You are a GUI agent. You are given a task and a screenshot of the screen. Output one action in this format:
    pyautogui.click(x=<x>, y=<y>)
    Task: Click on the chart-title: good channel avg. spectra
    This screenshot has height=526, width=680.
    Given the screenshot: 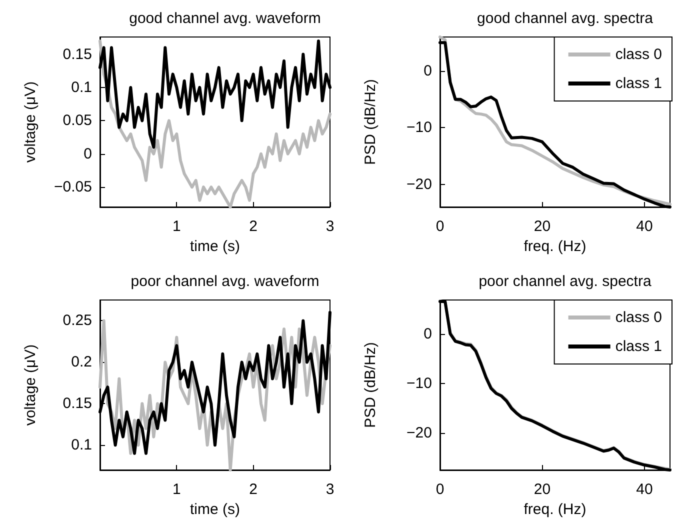 What is the action you would take?
    pyautogui.click(x=565, y=18)
    